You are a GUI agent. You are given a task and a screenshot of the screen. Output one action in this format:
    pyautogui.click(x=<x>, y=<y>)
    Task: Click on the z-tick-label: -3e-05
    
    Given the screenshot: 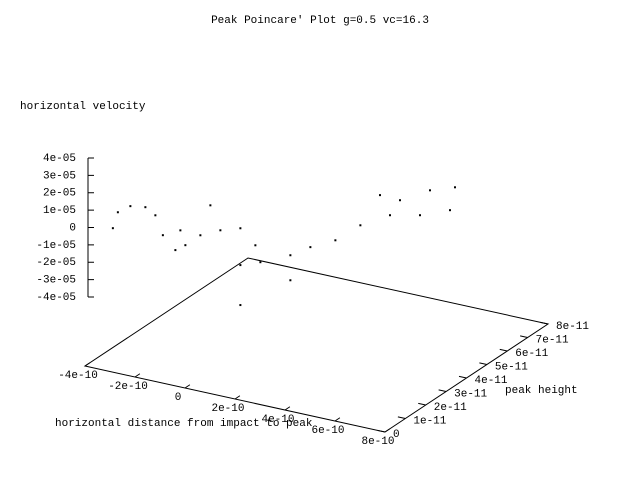 What is the action you would take?
    pyautogui.click(x=56, y=281)
    